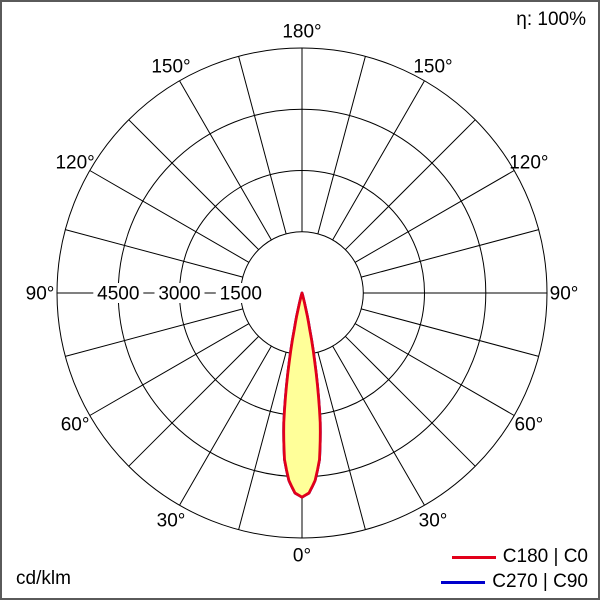 The width and height of the screenshot is (600, 600). Describe the element at coordinates (463, 582) in the screenshot. I see `legend-line-blue-icon` at that location.